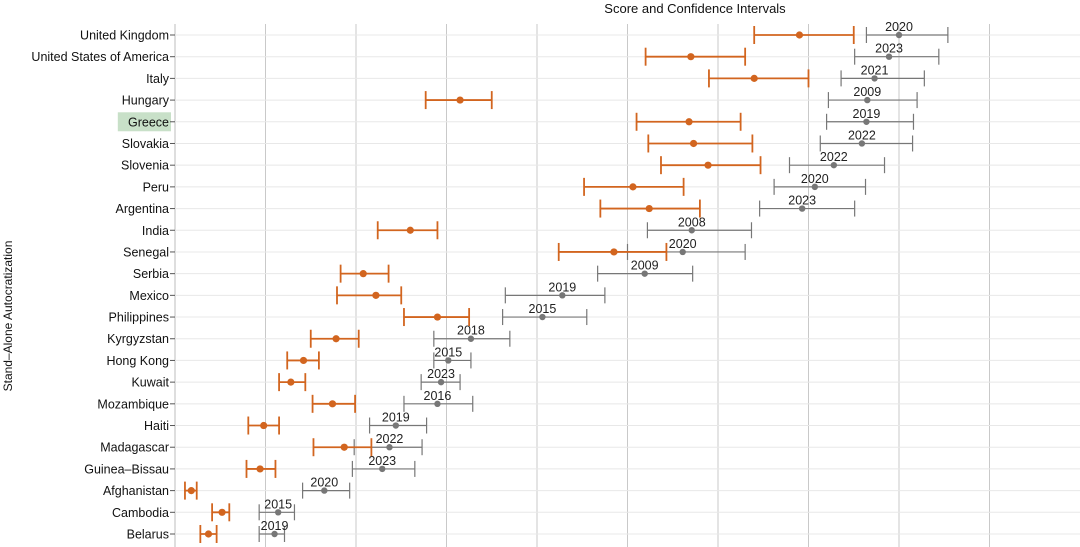  What do you see at coordinates (692, 222) in the screenshot?
I see `year-label: 2008` at bounding box center [692, 222].